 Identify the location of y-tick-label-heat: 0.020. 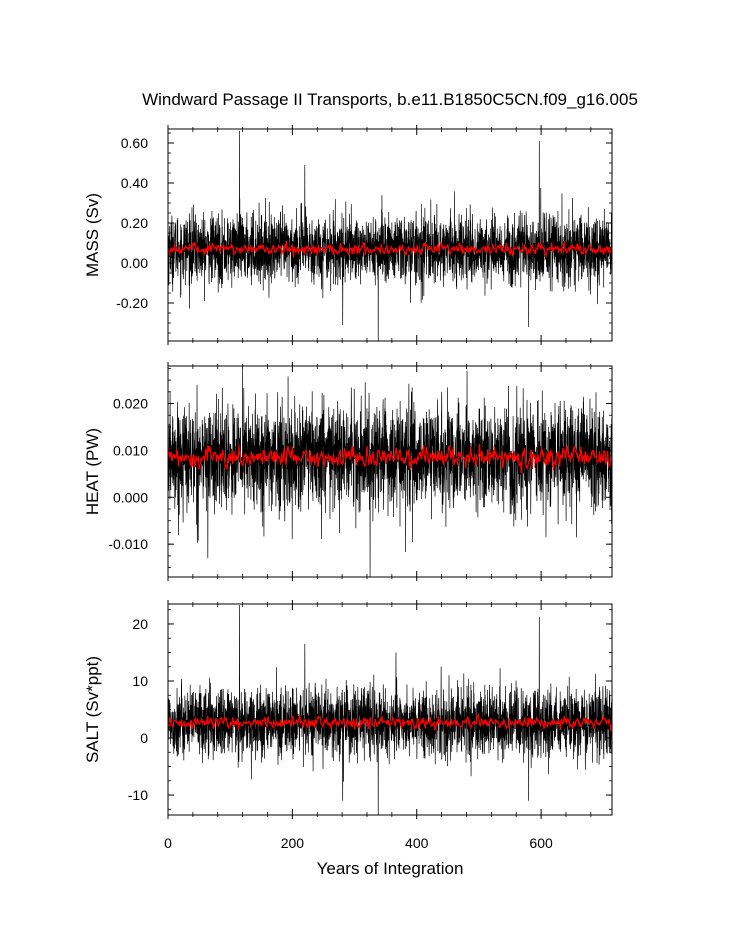
(130, 404).